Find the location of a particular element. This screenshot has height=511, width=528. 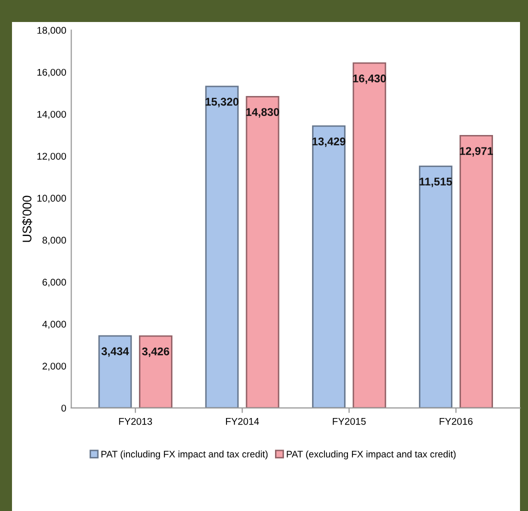

x-tick-label: FY2014 is located at coordinates (242, 421).